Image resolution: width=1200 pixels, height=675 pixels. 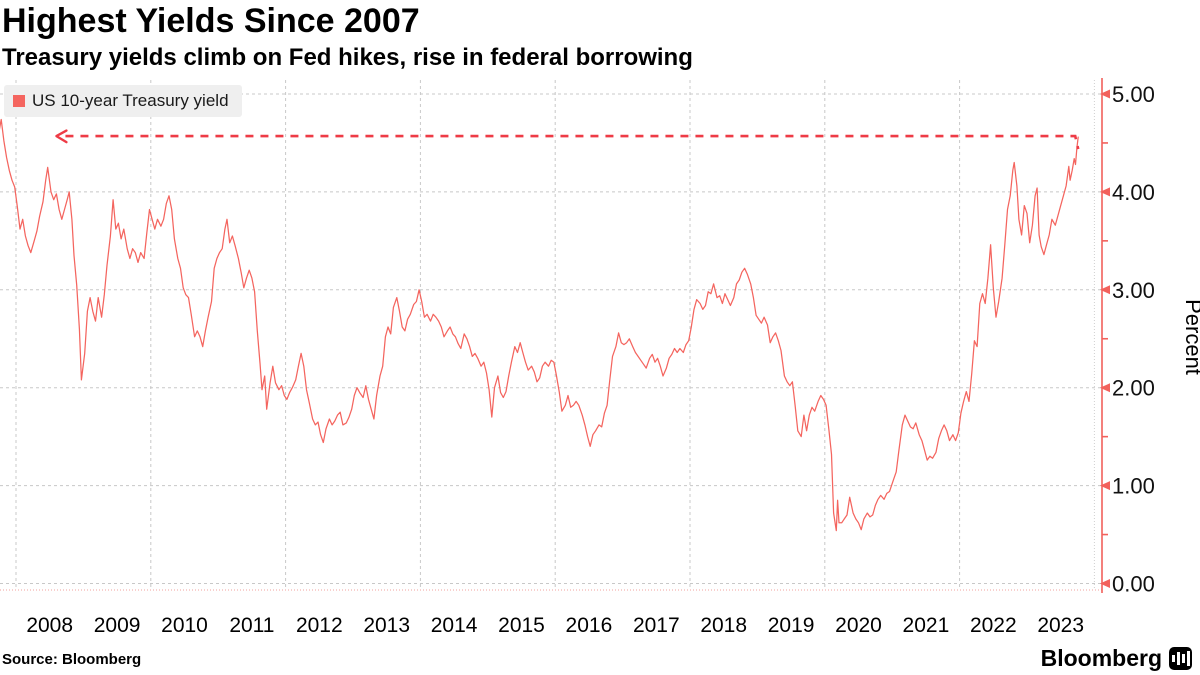 What do you see at coordinates (723, 625) in the screenshot?
I see `x-tick-label: 2018` at bounding box center [723, 625].